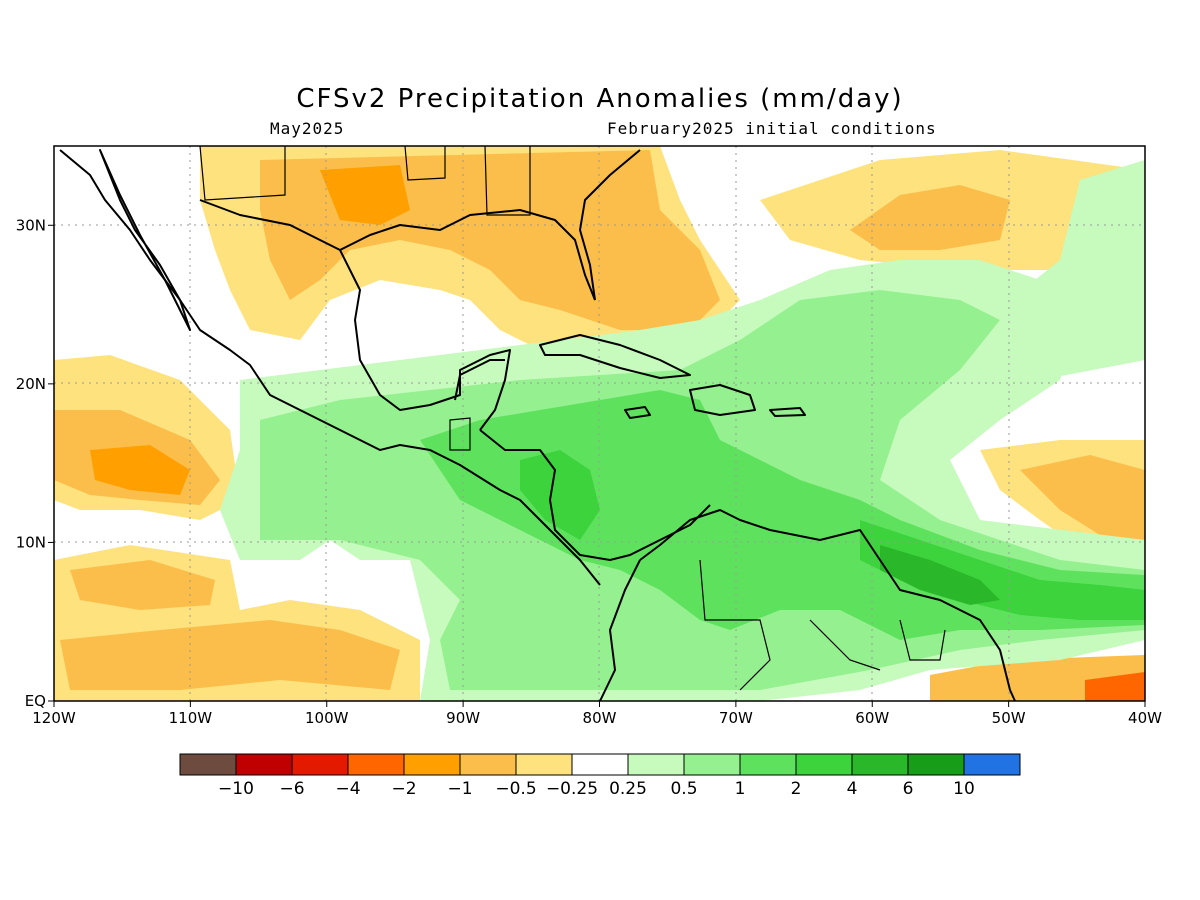  Describe the element at coordinates (1145, 718) in the screenshot. I see `x-tick-label: 40W` at that location.